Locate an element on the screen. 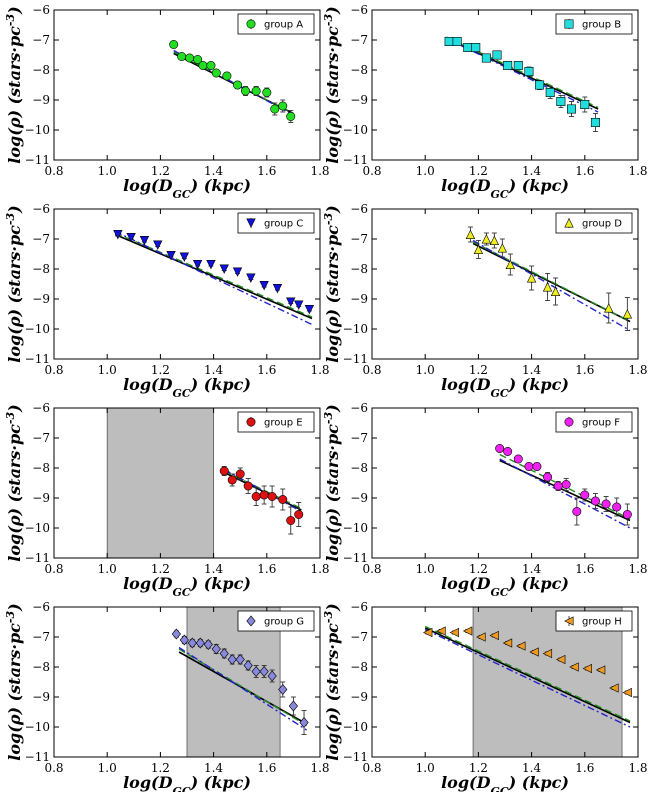 This screenshot has width=654, height=792. legend-label: group H is located at coordinates (602, 622).